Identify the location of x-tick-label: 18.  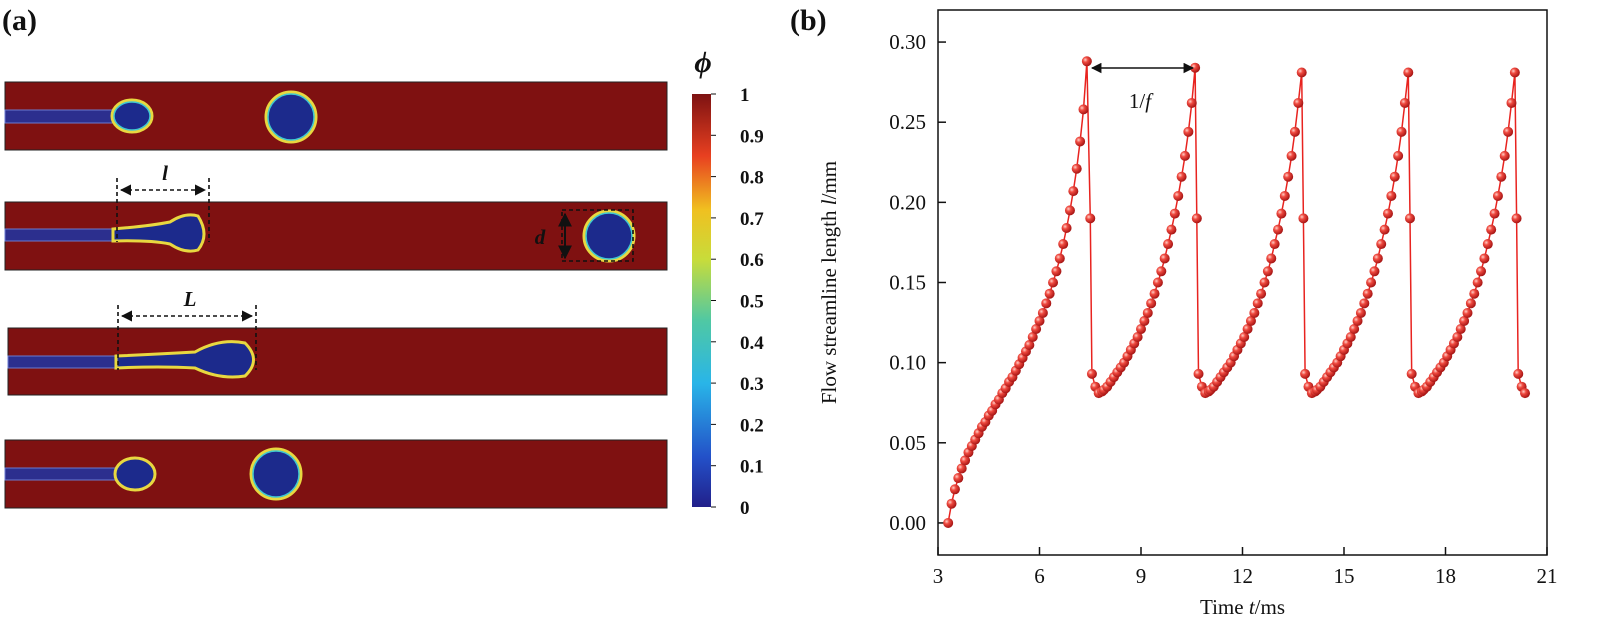
(1445, 576).